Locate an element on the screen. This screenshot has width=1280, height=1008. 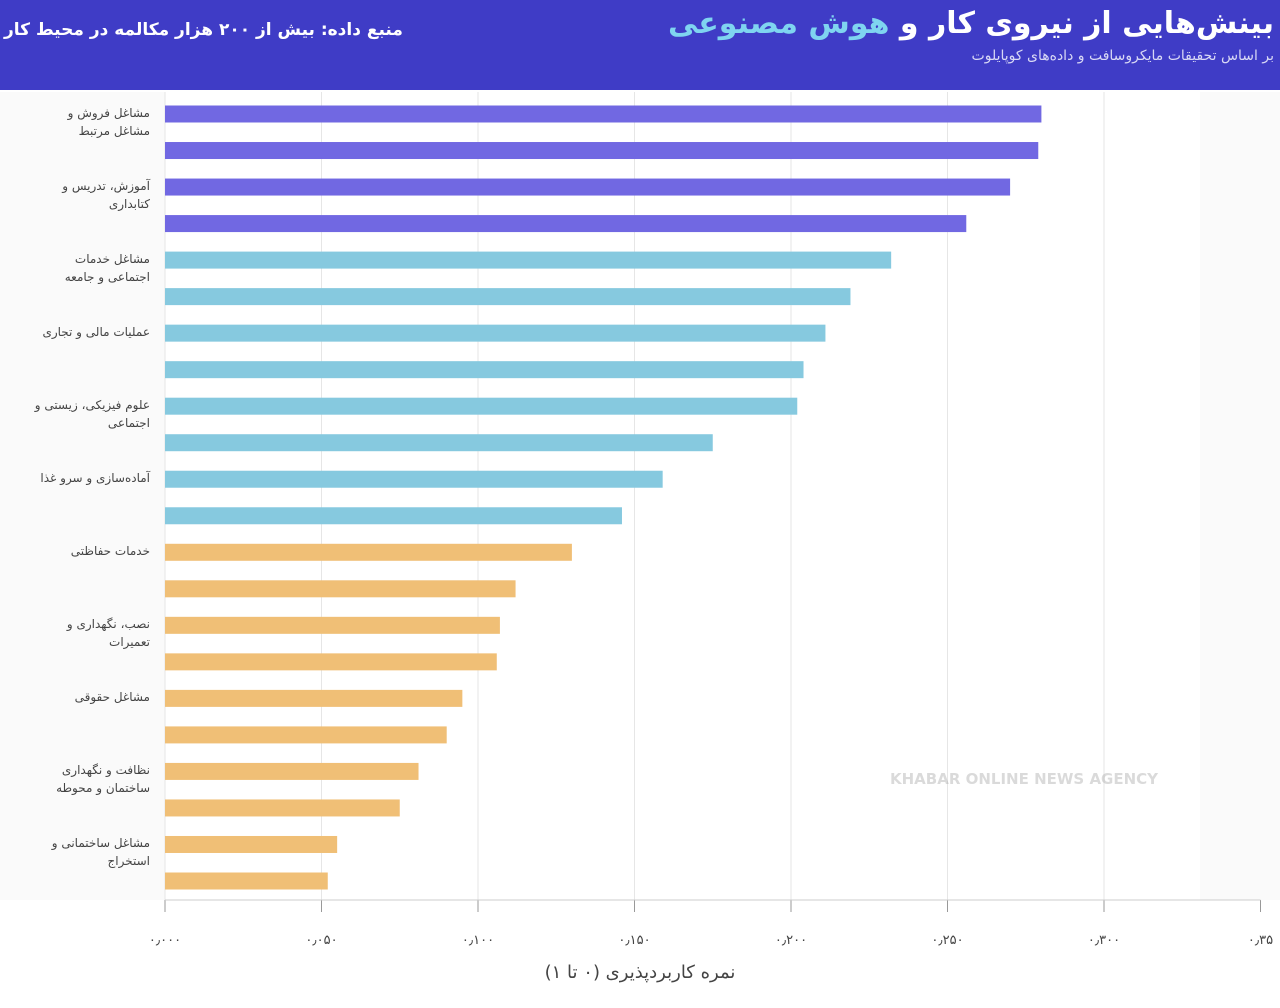
x-tick-label: ۰٫۲۰۰ is located at coordinates (791, 940).